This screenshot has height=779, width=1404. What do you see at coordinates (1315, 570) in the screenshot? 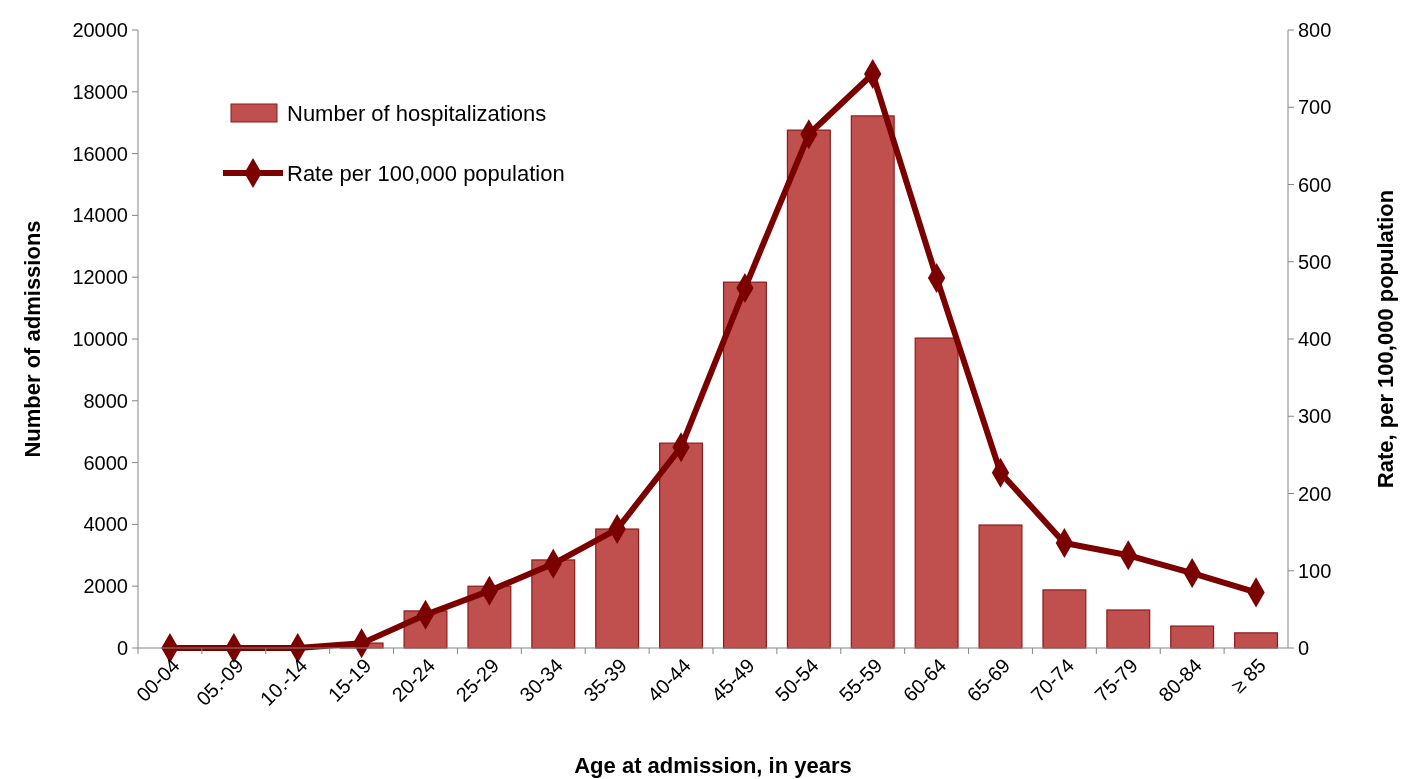
I see `y2-tick-label: 100` at bounding box center [1315, 570].